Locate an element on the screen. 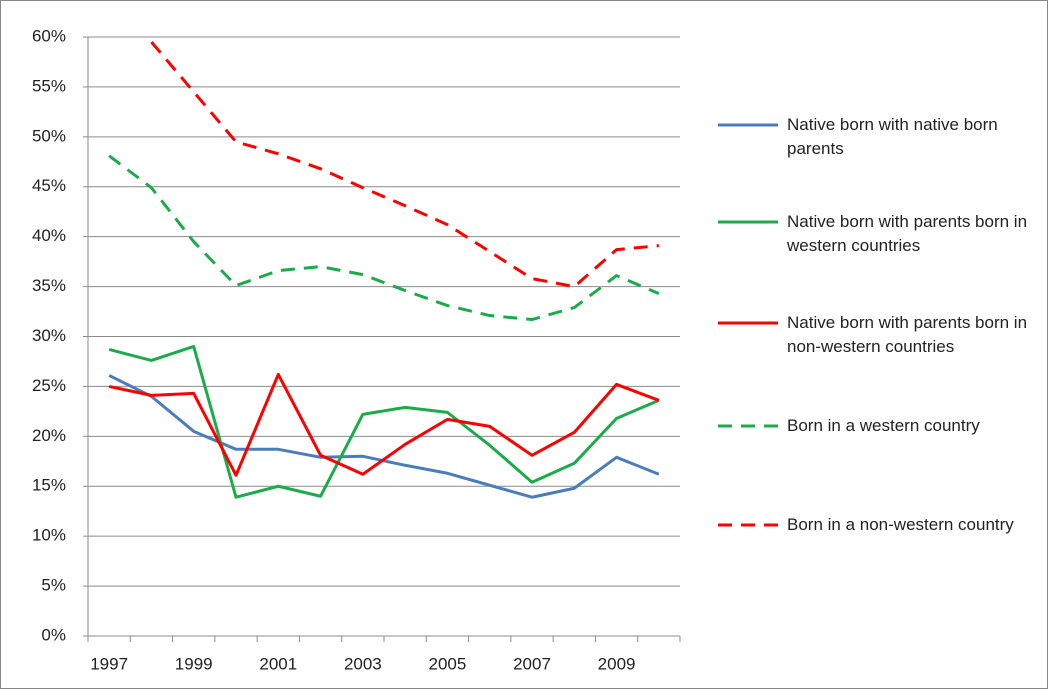 The image size is (1048, 689). y-tick-label: 25% is located at coordinates (49, 385).